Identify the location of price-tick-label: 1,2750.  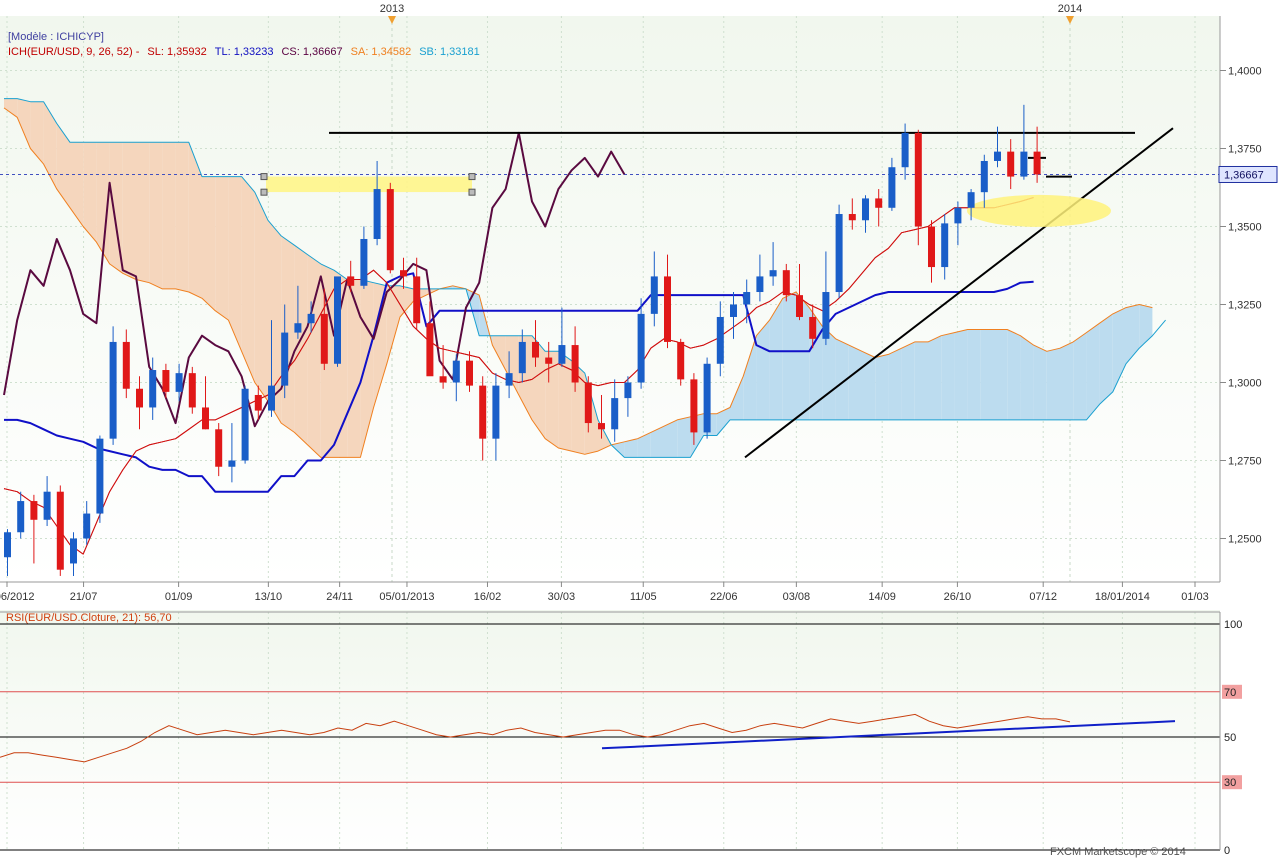
(1245, 462).